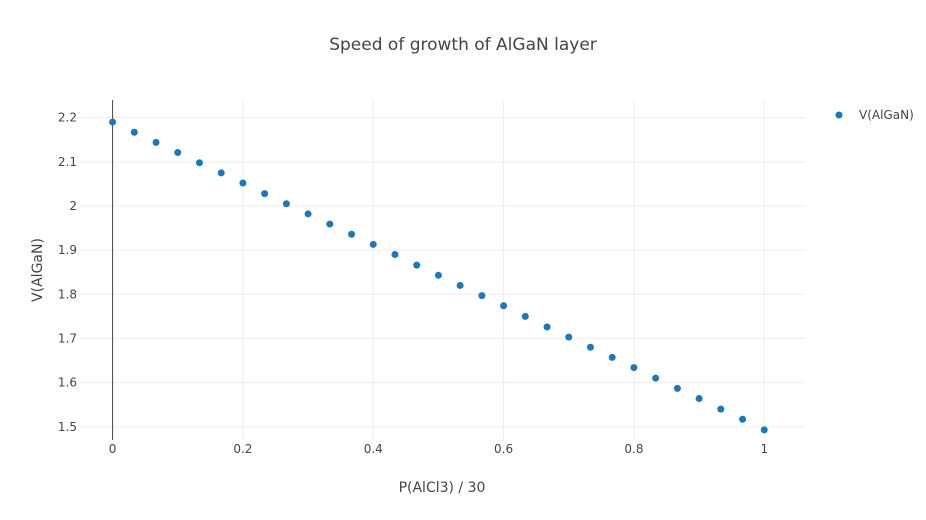 This screenshot has height=520, width=926. What do you see at coordinates (73, 206) in the screenshot?
I see `y-tick-label: 2` at bounding box center [73, 206].